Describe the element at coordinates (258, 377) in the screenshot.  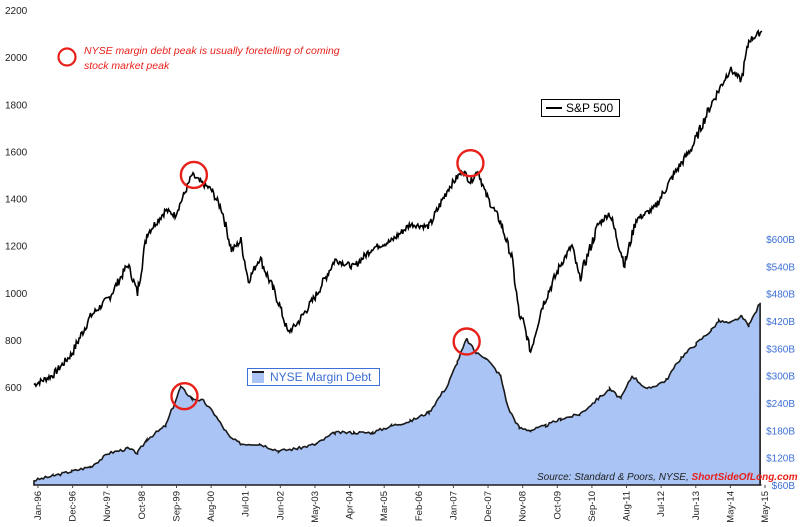
I see `legend-area-icon` at that location.